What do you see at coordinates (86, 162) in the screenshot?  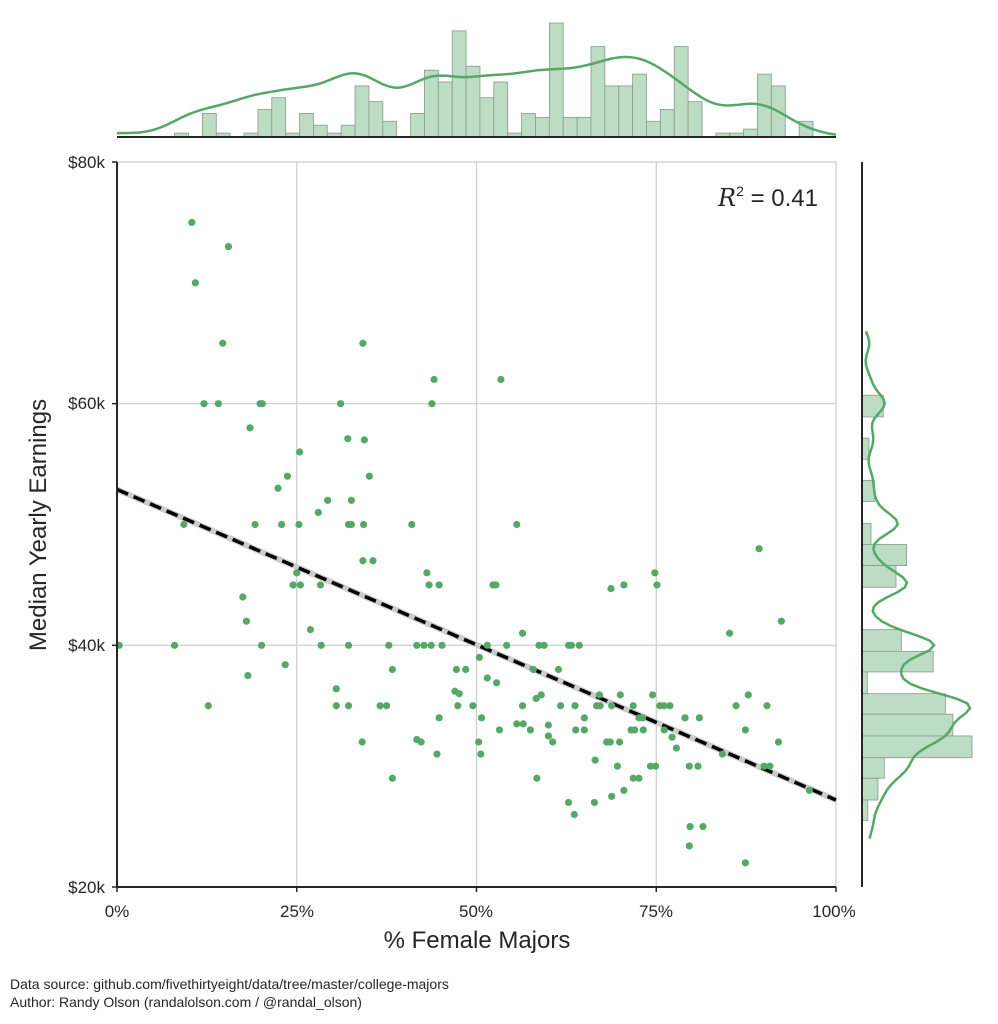 I see `y-tick-label: $80k` at bounding box center [86, 162].